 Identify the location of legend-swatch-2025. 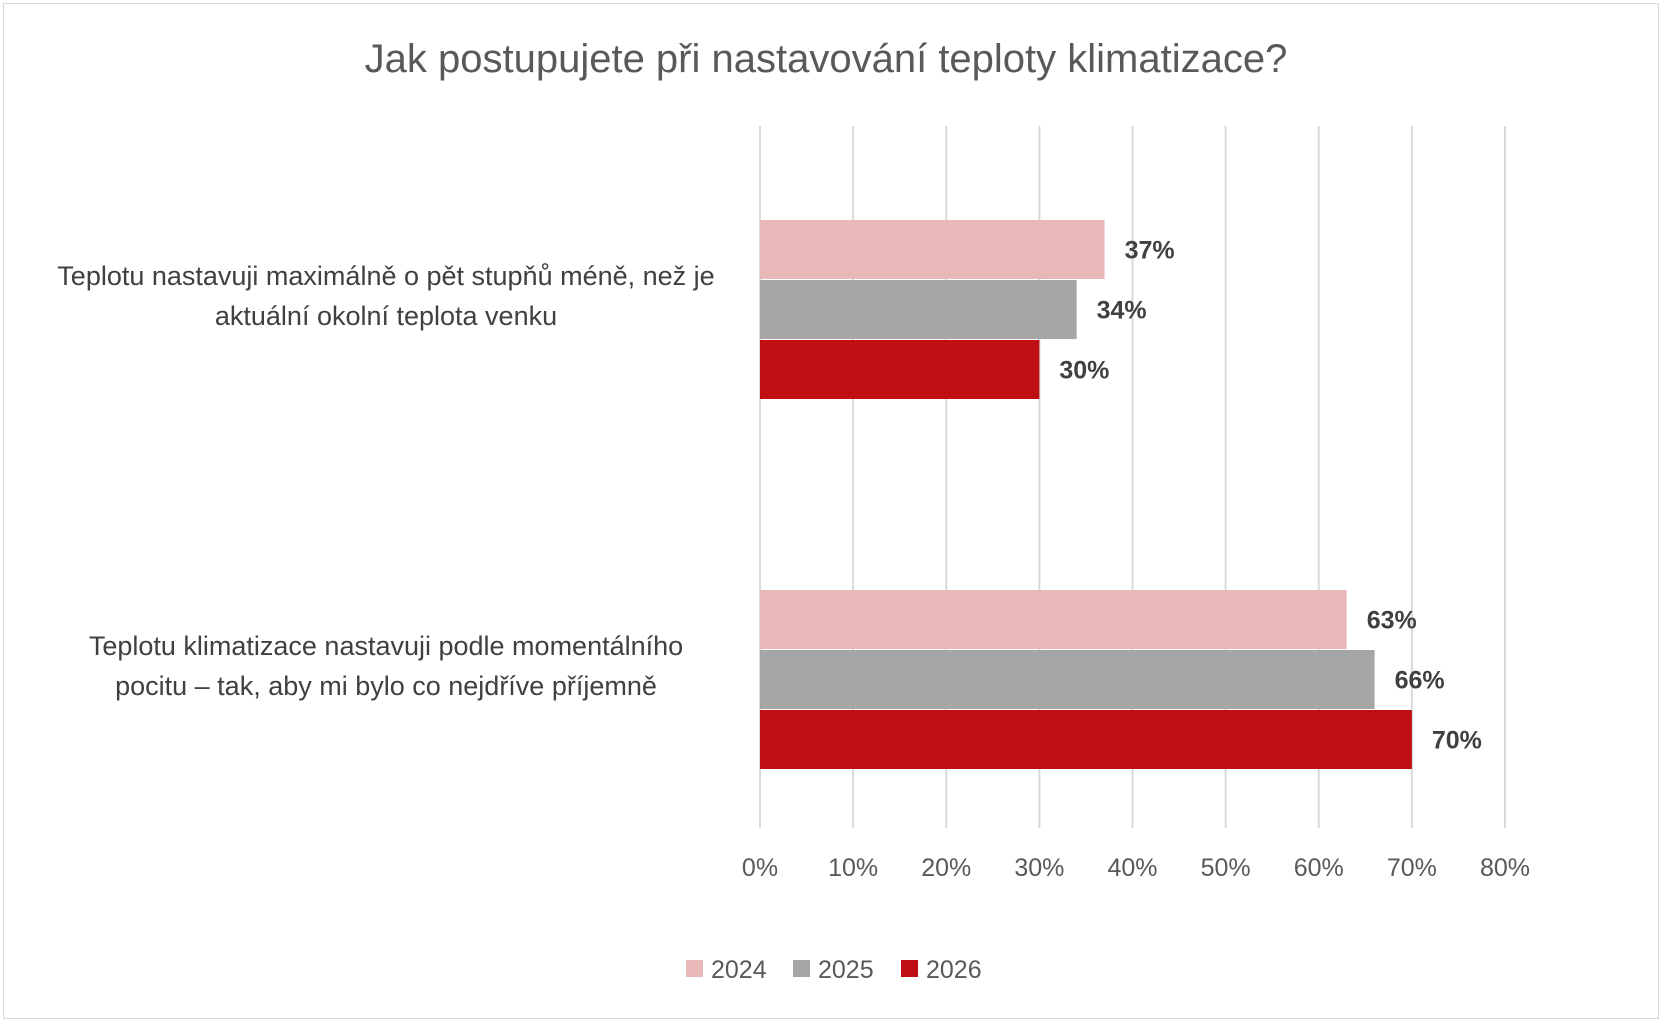
(801, 968).